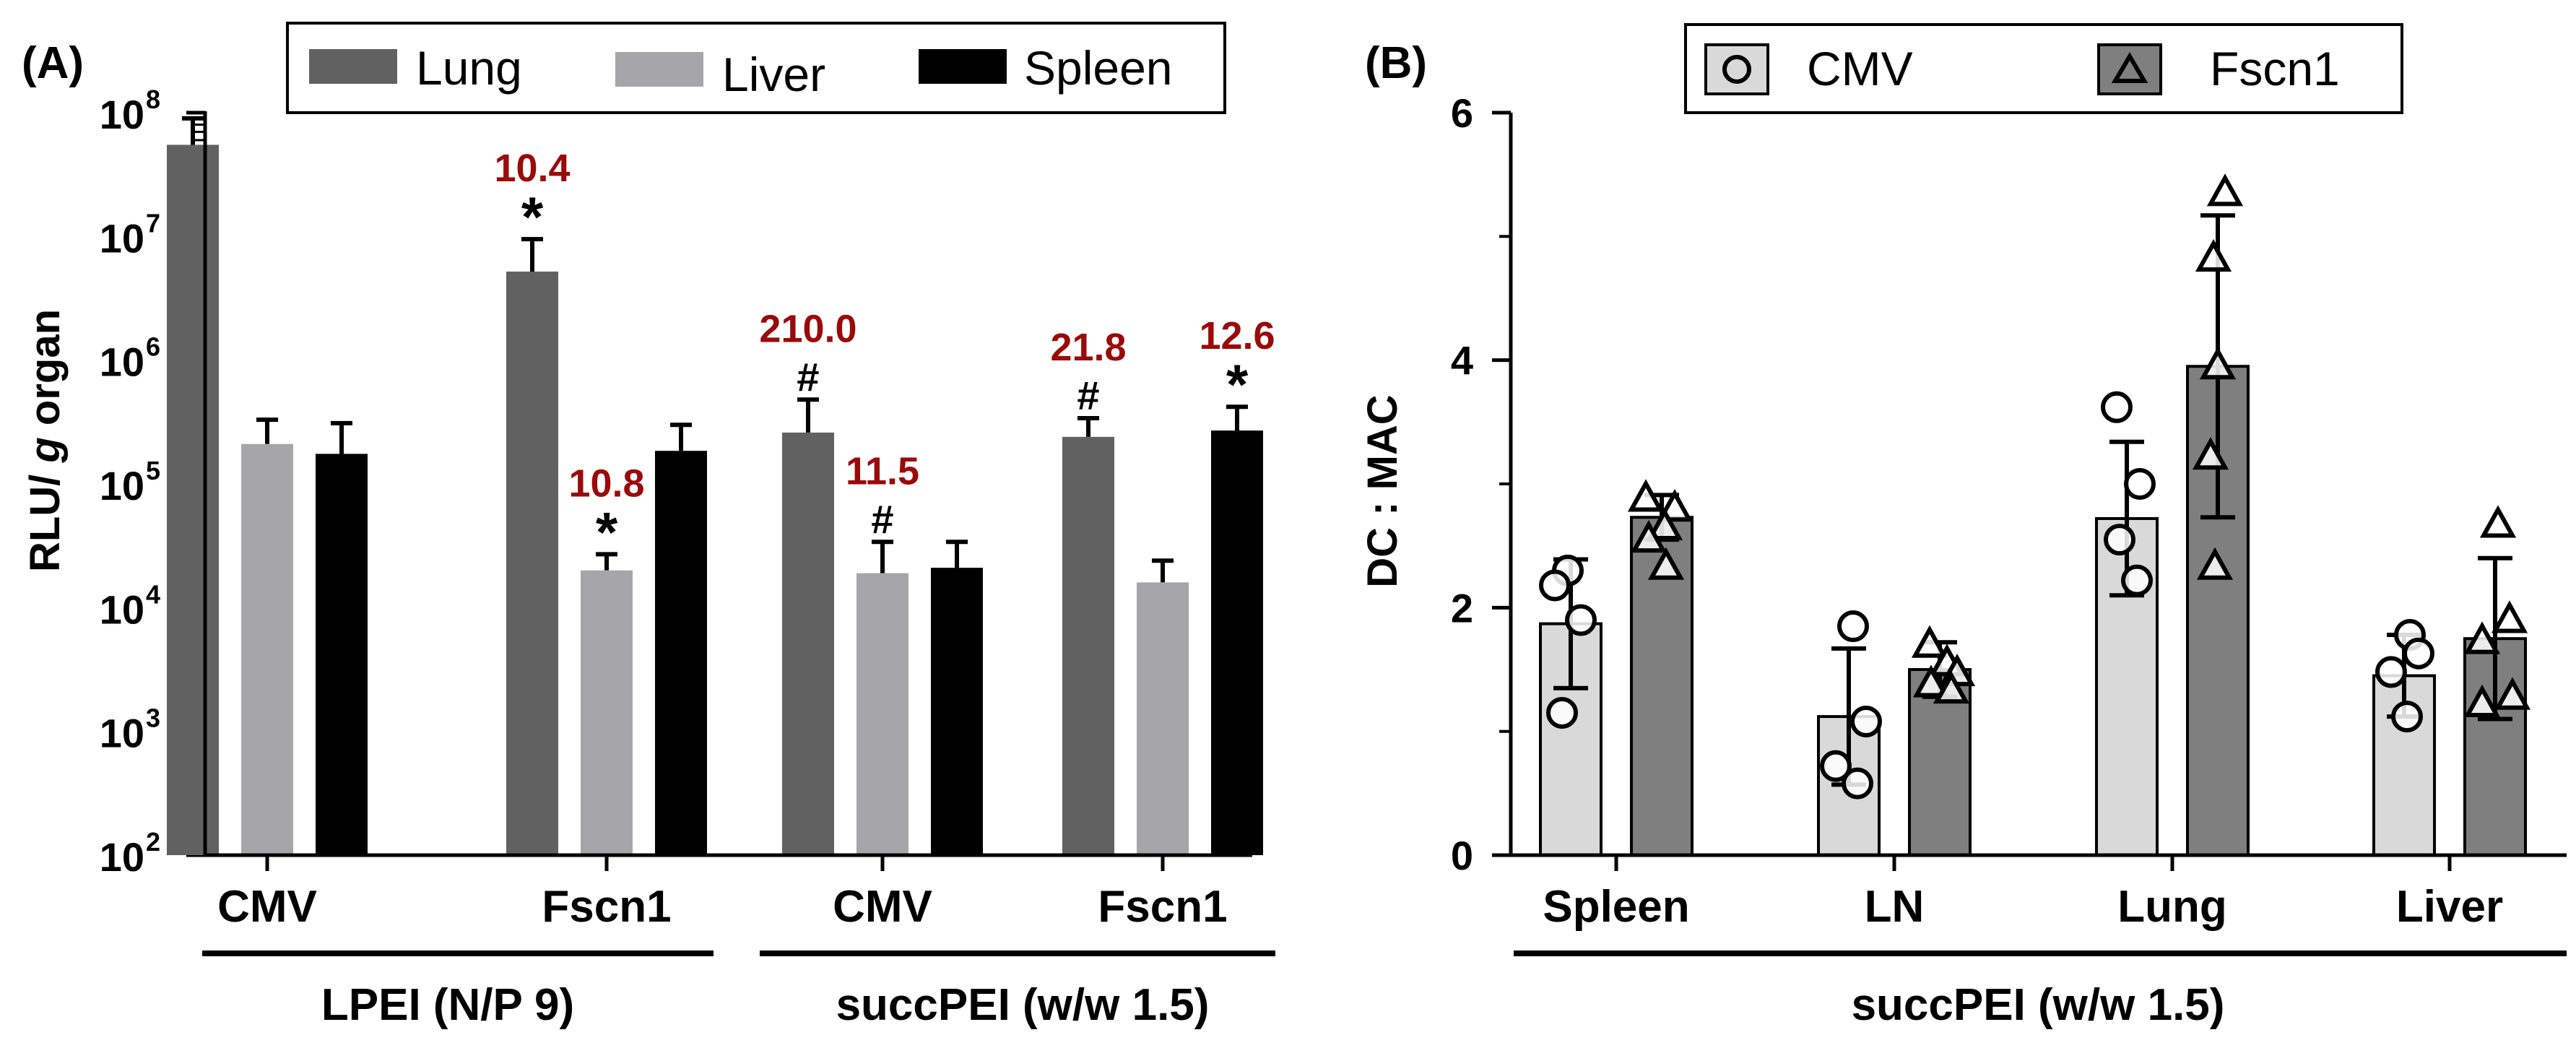  Describe the element at coordinates (153, 718) in the screenshot. I see `y-tick-exp-a-1: 3` at that location.